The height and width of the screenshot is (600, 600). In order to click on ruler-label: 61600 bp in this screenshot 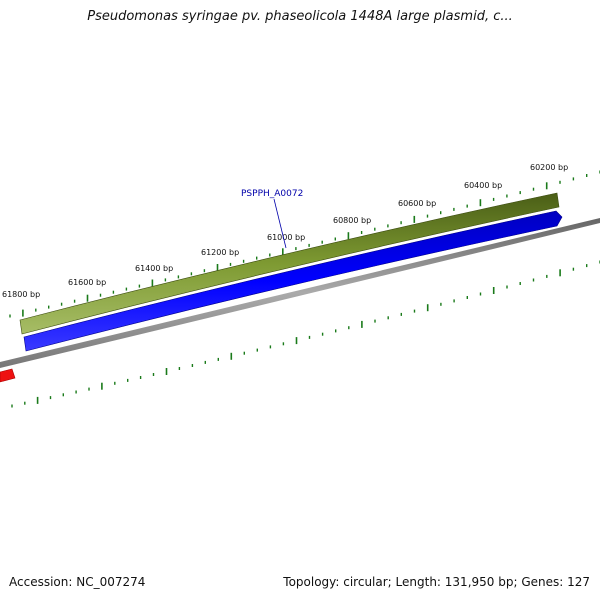, I will do `click(87, 282)`.